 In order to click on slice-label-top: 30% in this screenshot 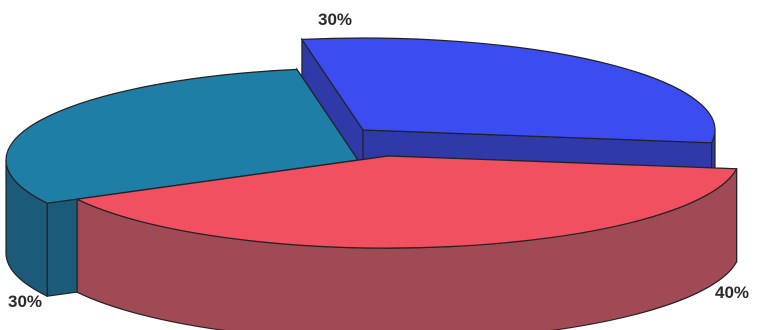, I will do `click(335, 19)`.